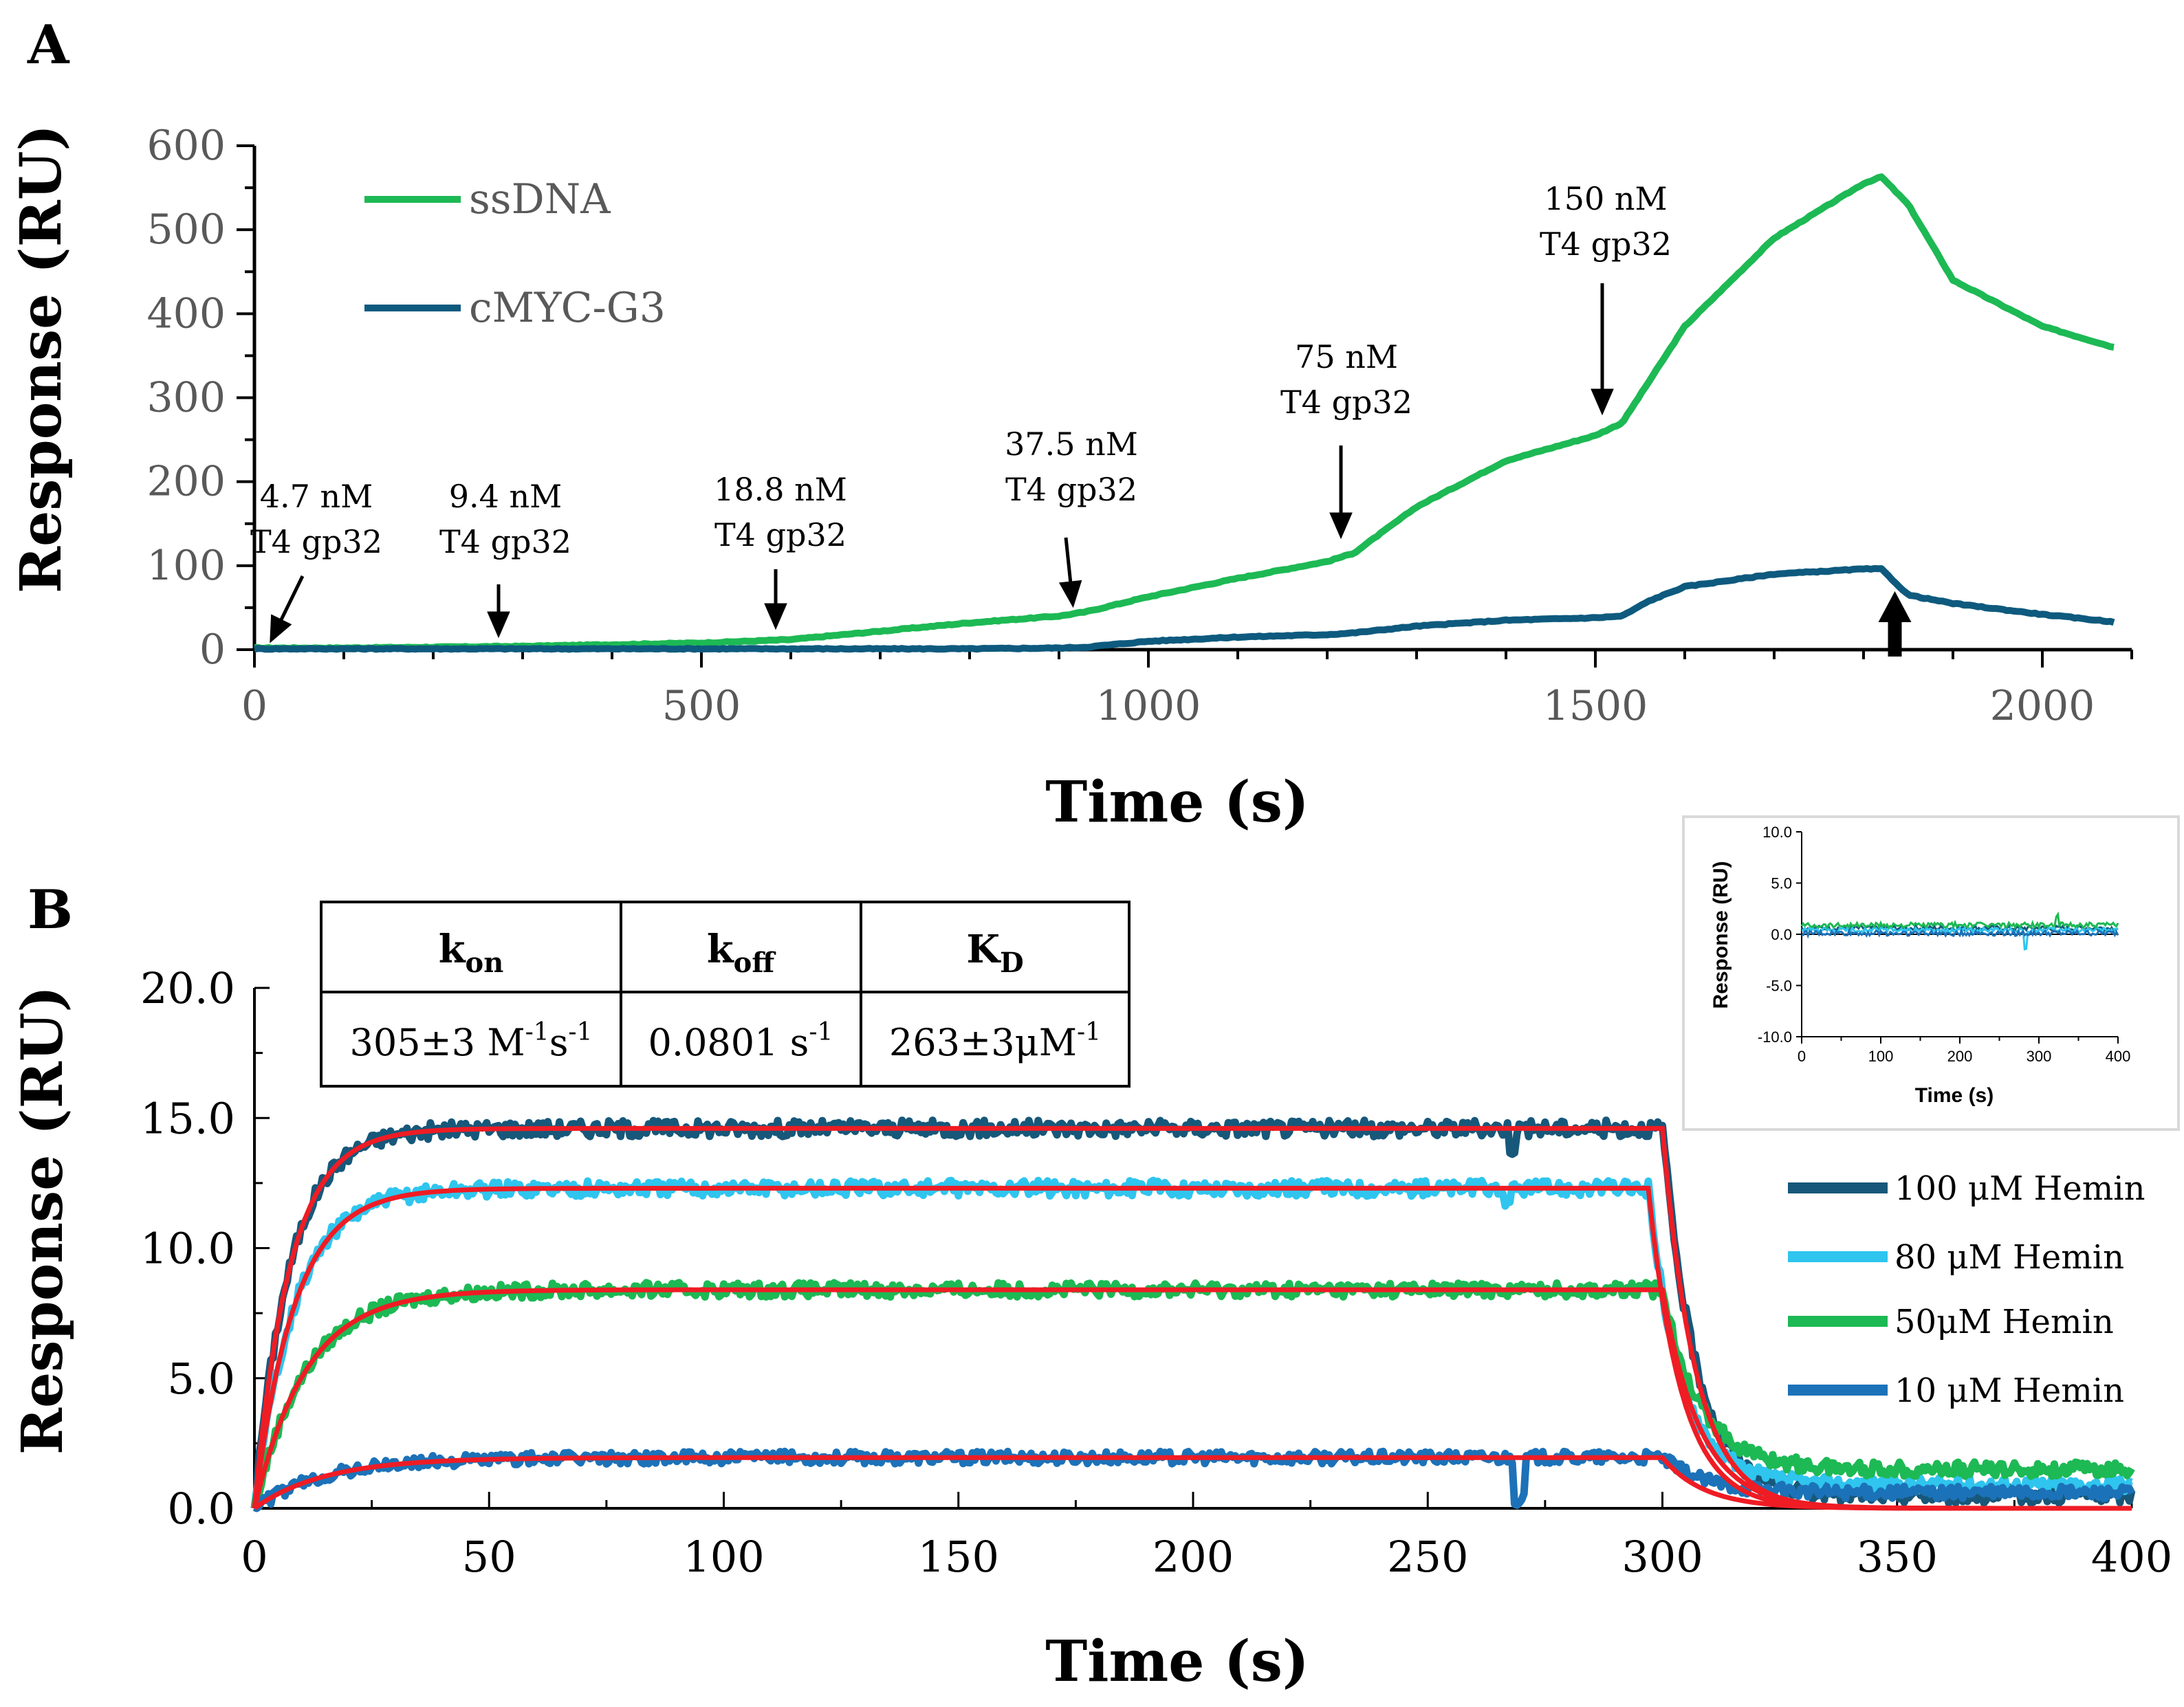  I want to click on panel-b-x-axis-title: Time (s), so click(1177, 1662).